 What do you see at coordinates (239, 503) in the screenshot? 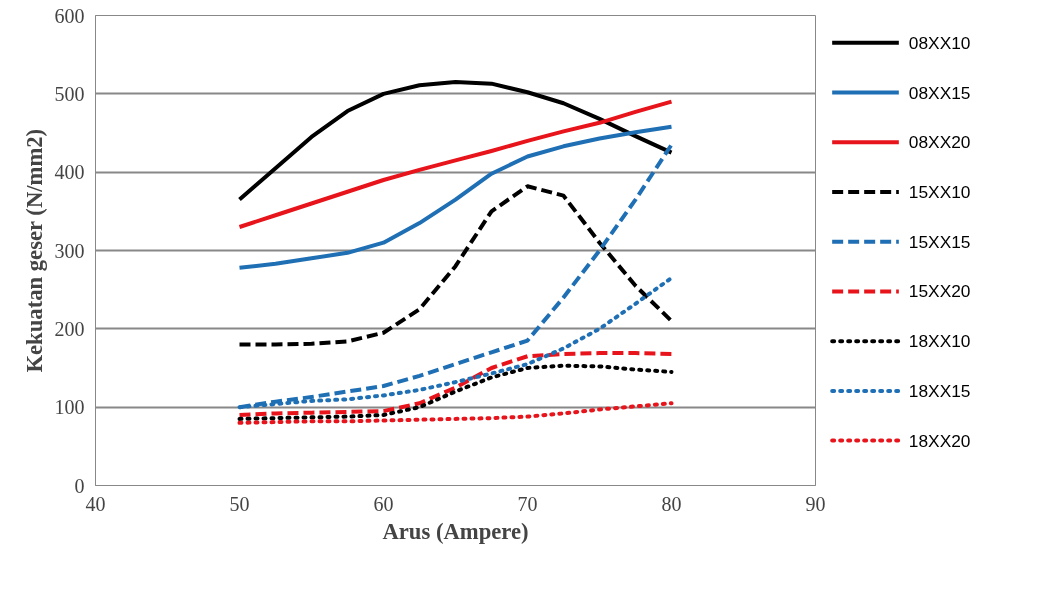
I see `x-tick-label: 50` at bounding box center [239, 503].